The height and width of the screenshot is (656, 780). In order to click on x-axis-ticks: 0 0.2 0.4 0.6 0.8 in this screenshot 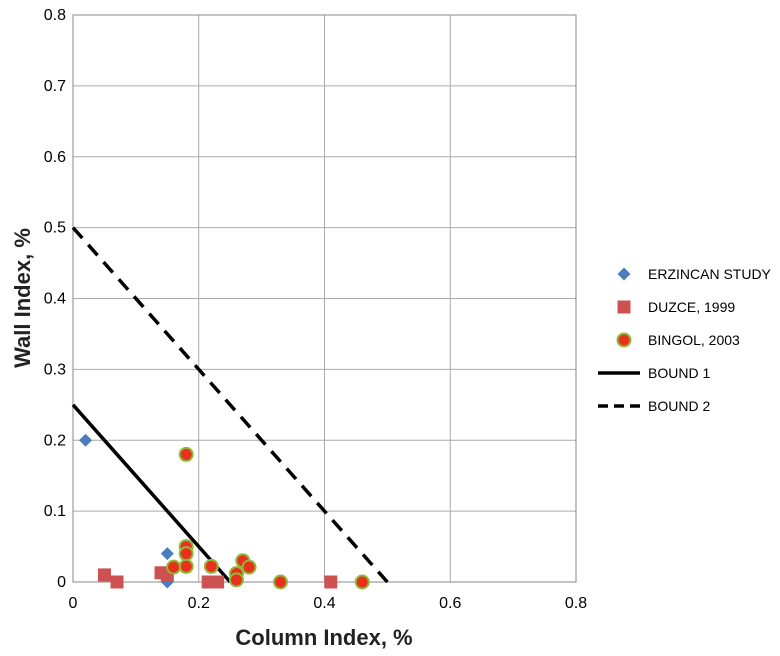, I will do `click(328, 603)`.